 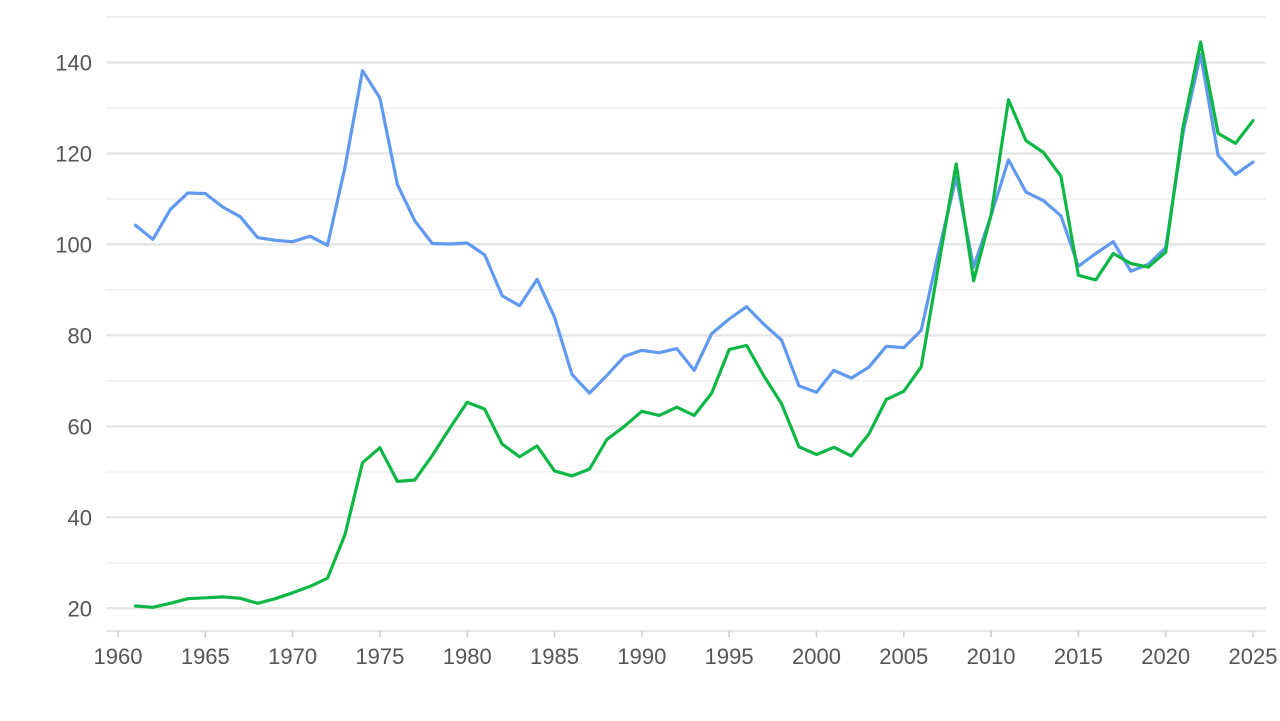 I want to click on y-axis-tick-labels: 20 40 60 80 100 120 140, so click(x=73, y=335).